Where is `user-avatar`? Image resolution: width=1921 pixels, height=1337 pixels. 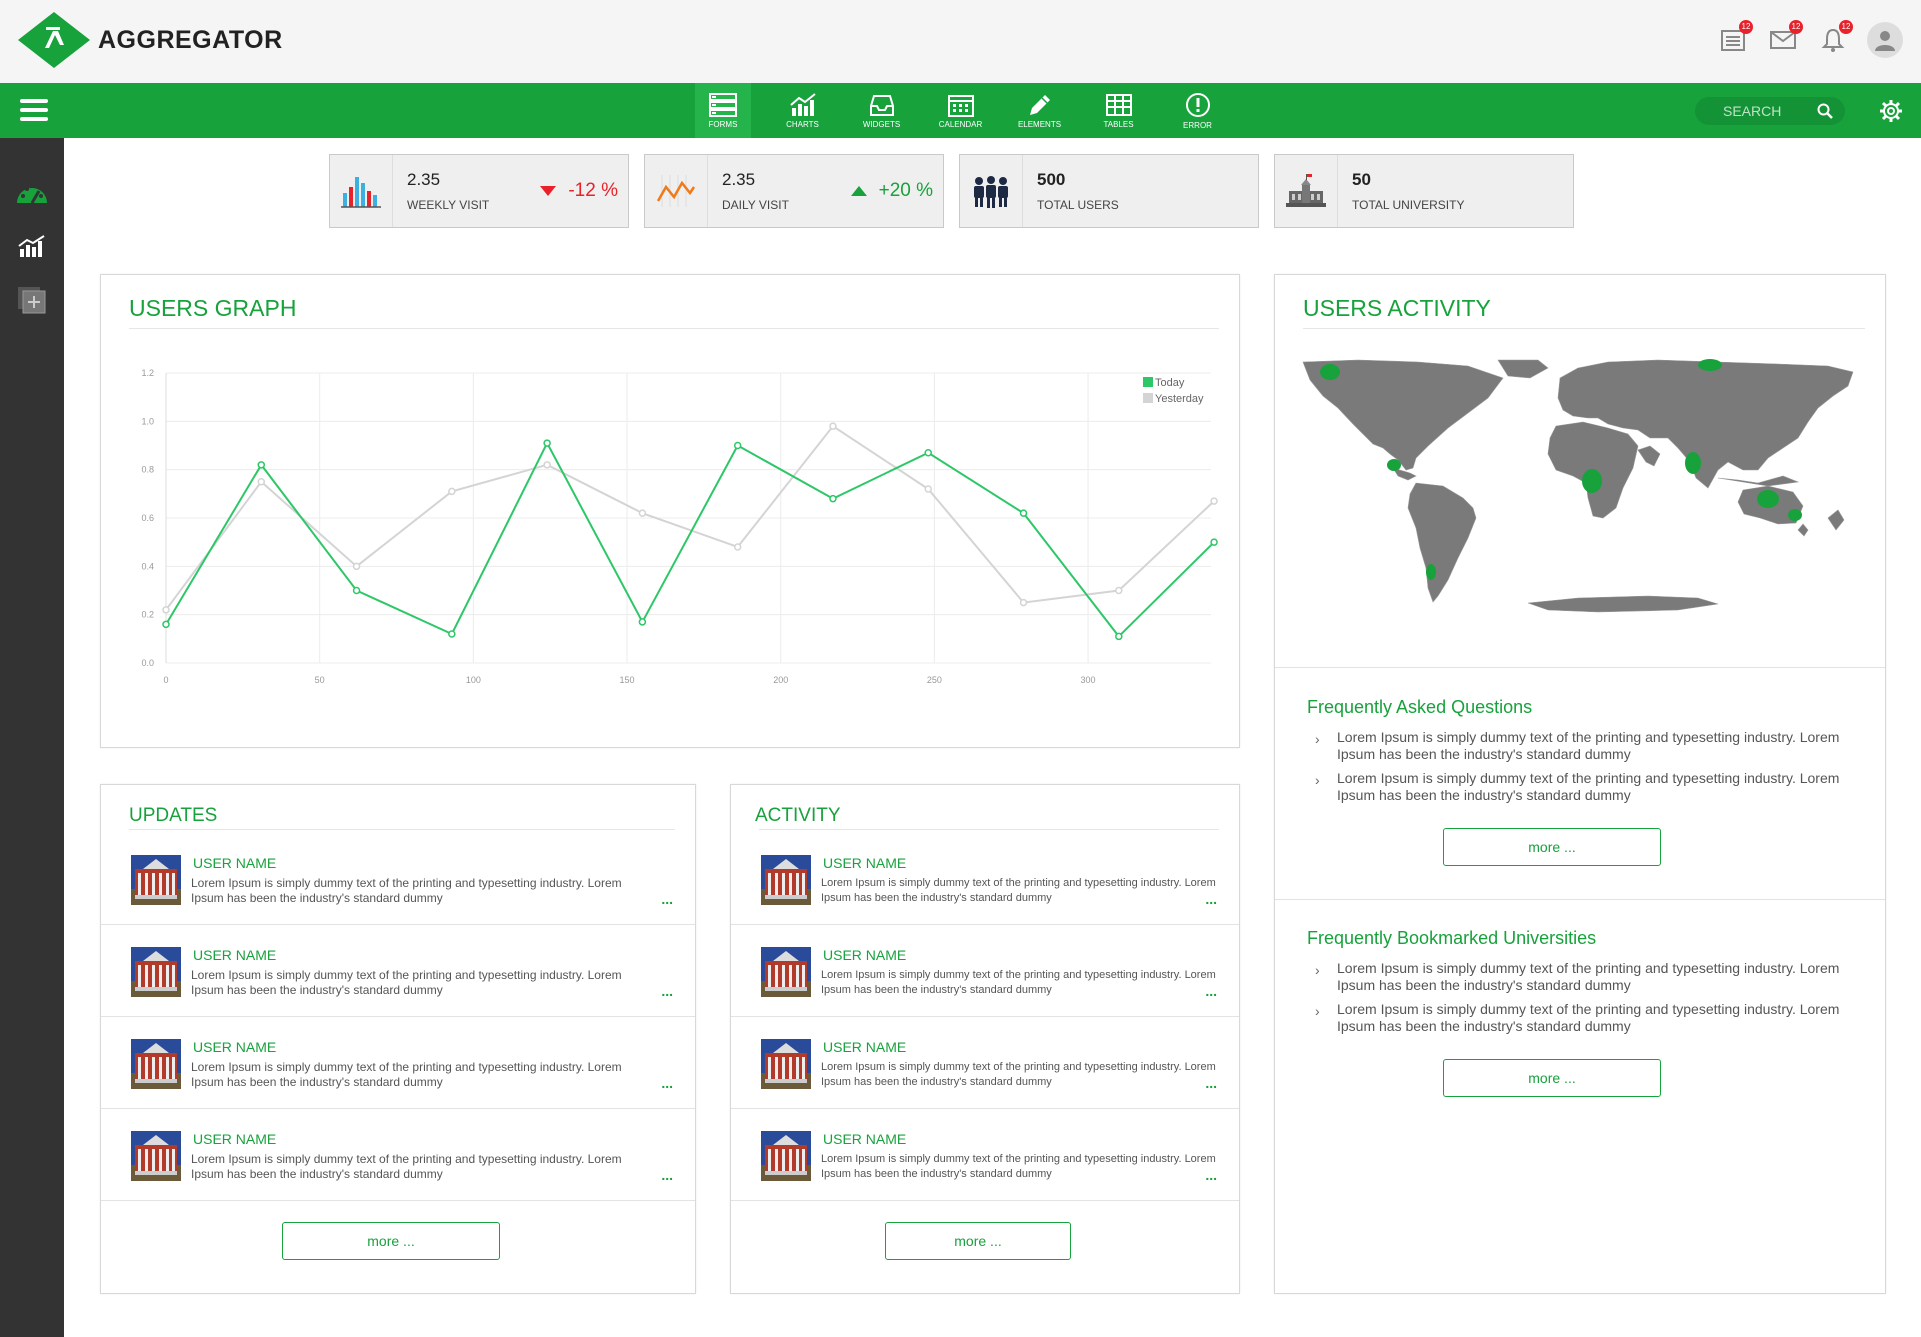 user-avatar is located at coordinates (1885, 40).